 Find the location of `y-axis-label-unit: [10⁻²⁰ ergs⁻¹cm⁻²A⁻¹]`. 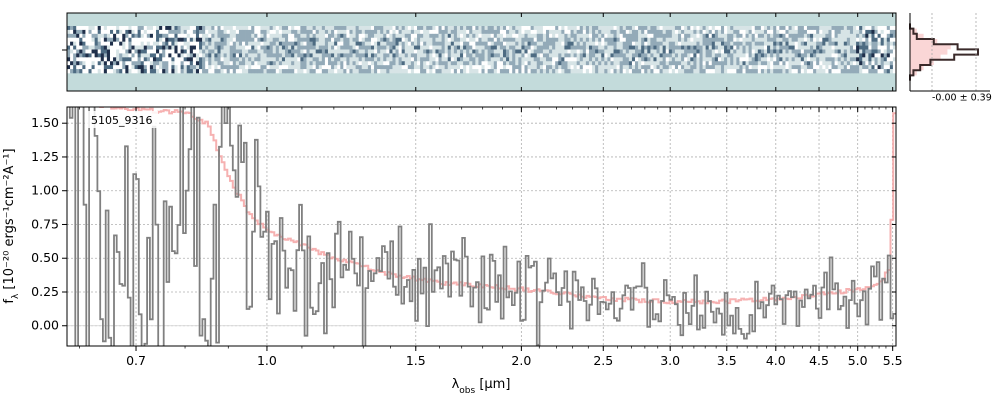

y-axis-label-unit: [10⁻²⁰ ergs⁻¹cm⁻²A⁻¹] is located at coordinates (9, 220).